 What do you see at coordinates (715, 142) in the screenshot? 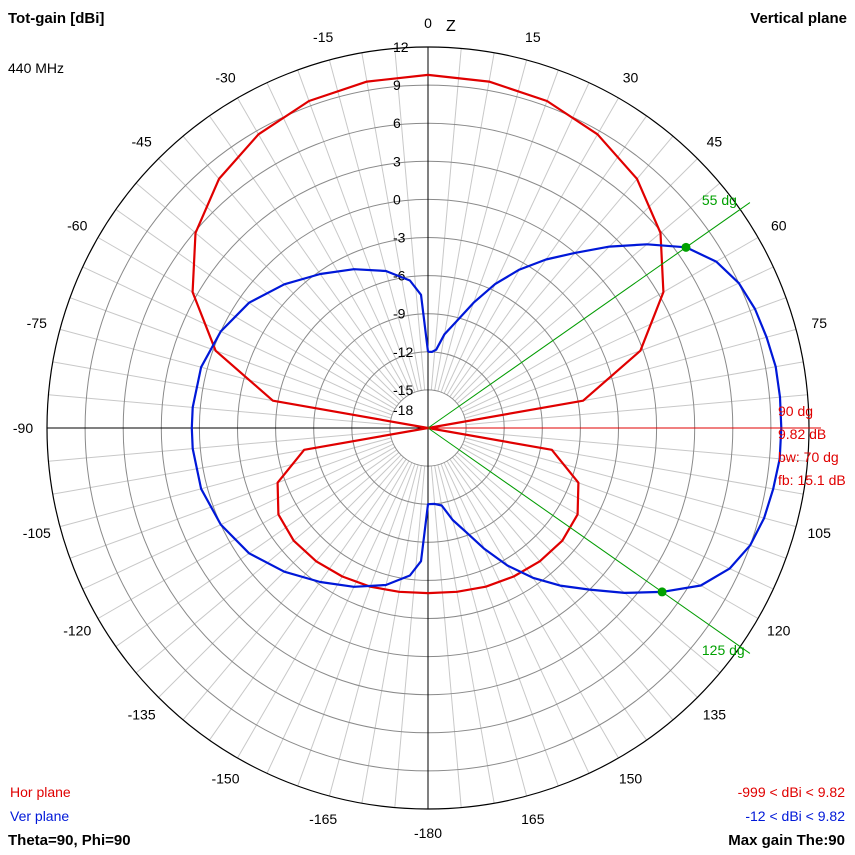
I see `angle-tick-label: 45` at bounding box center [715, 142].